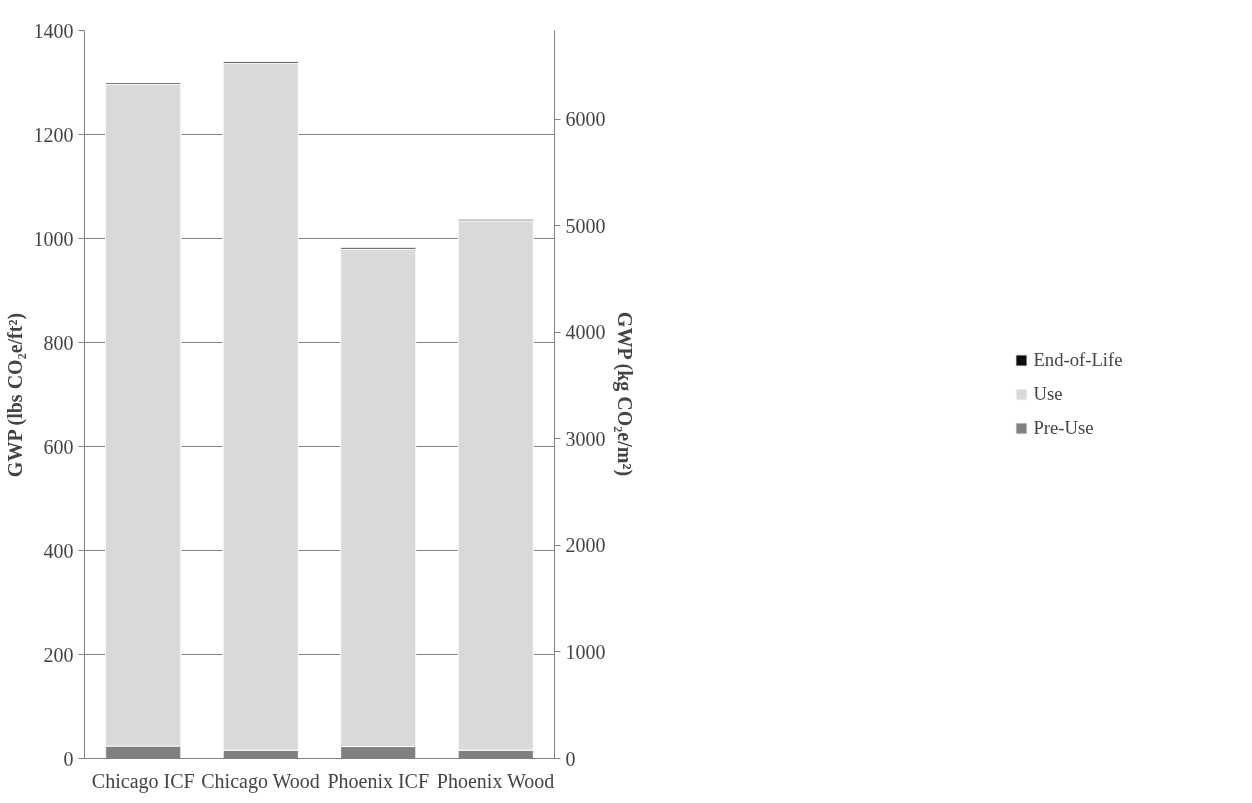 Image resolution: width=1252 pixels, height=803 pixels. I want to click on legend-label: End-of-Life, so click(1078, 360).